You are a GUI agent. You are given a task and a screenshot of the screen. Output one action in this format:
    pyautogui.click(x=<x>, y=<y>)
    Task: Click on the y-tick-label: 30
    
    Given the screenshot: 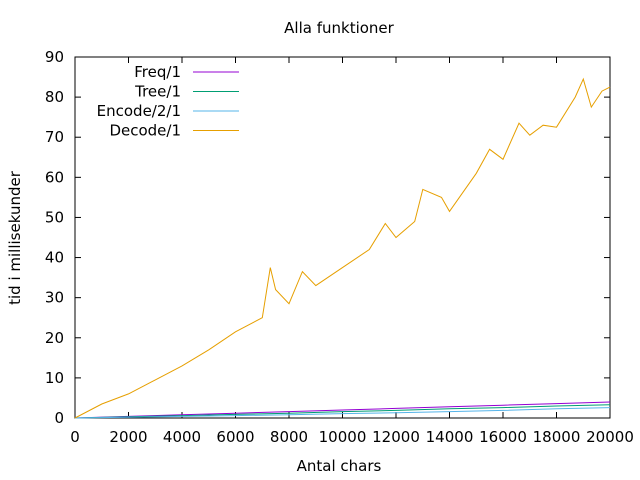 What is the action you would take?
    pyautogui.click(x=54, y=298)
    